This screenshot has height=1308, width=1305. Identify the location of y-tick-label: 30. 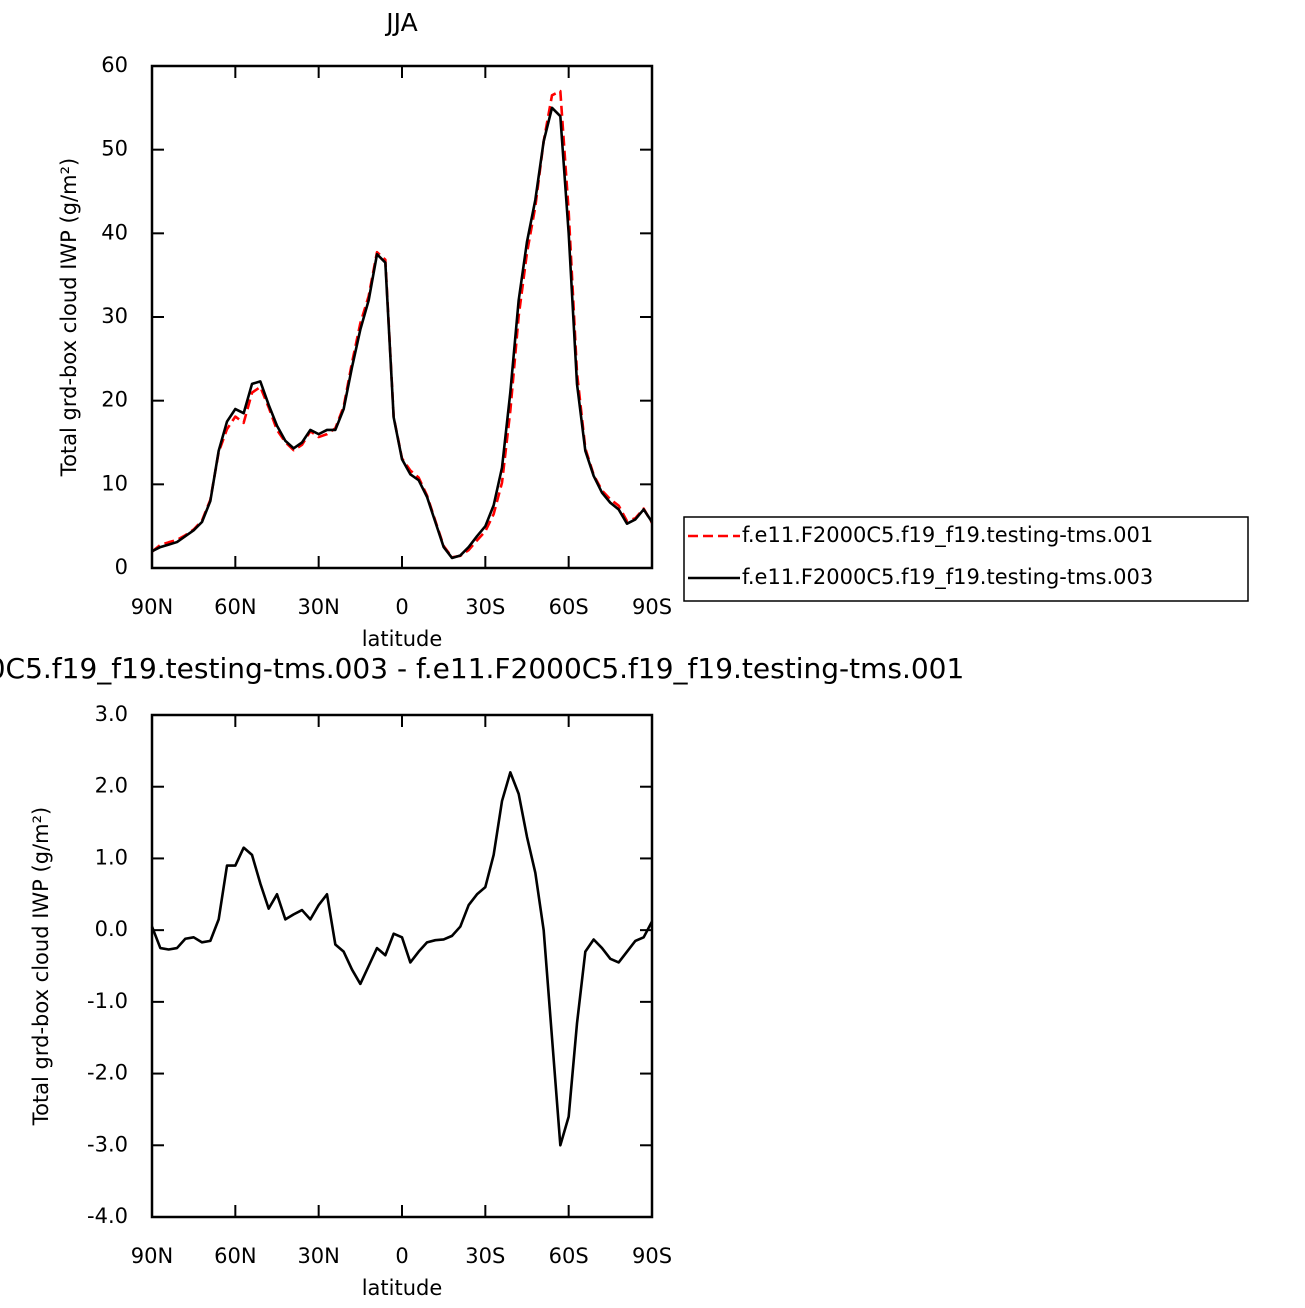
(114, 316).